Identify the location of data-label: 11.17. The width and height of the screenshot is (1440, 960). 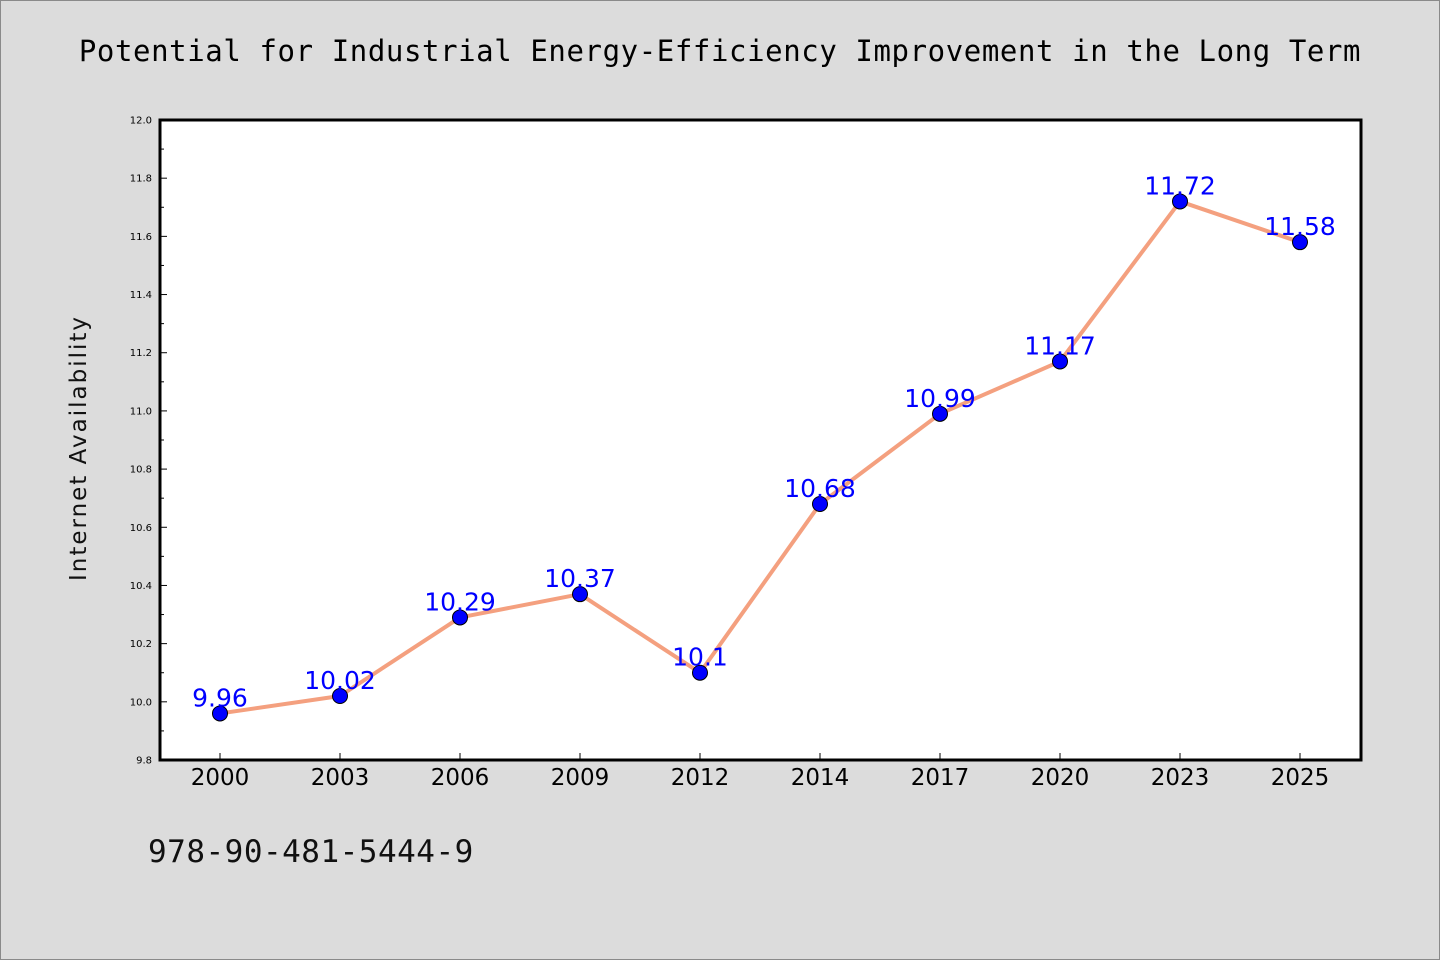
(1060, 345).